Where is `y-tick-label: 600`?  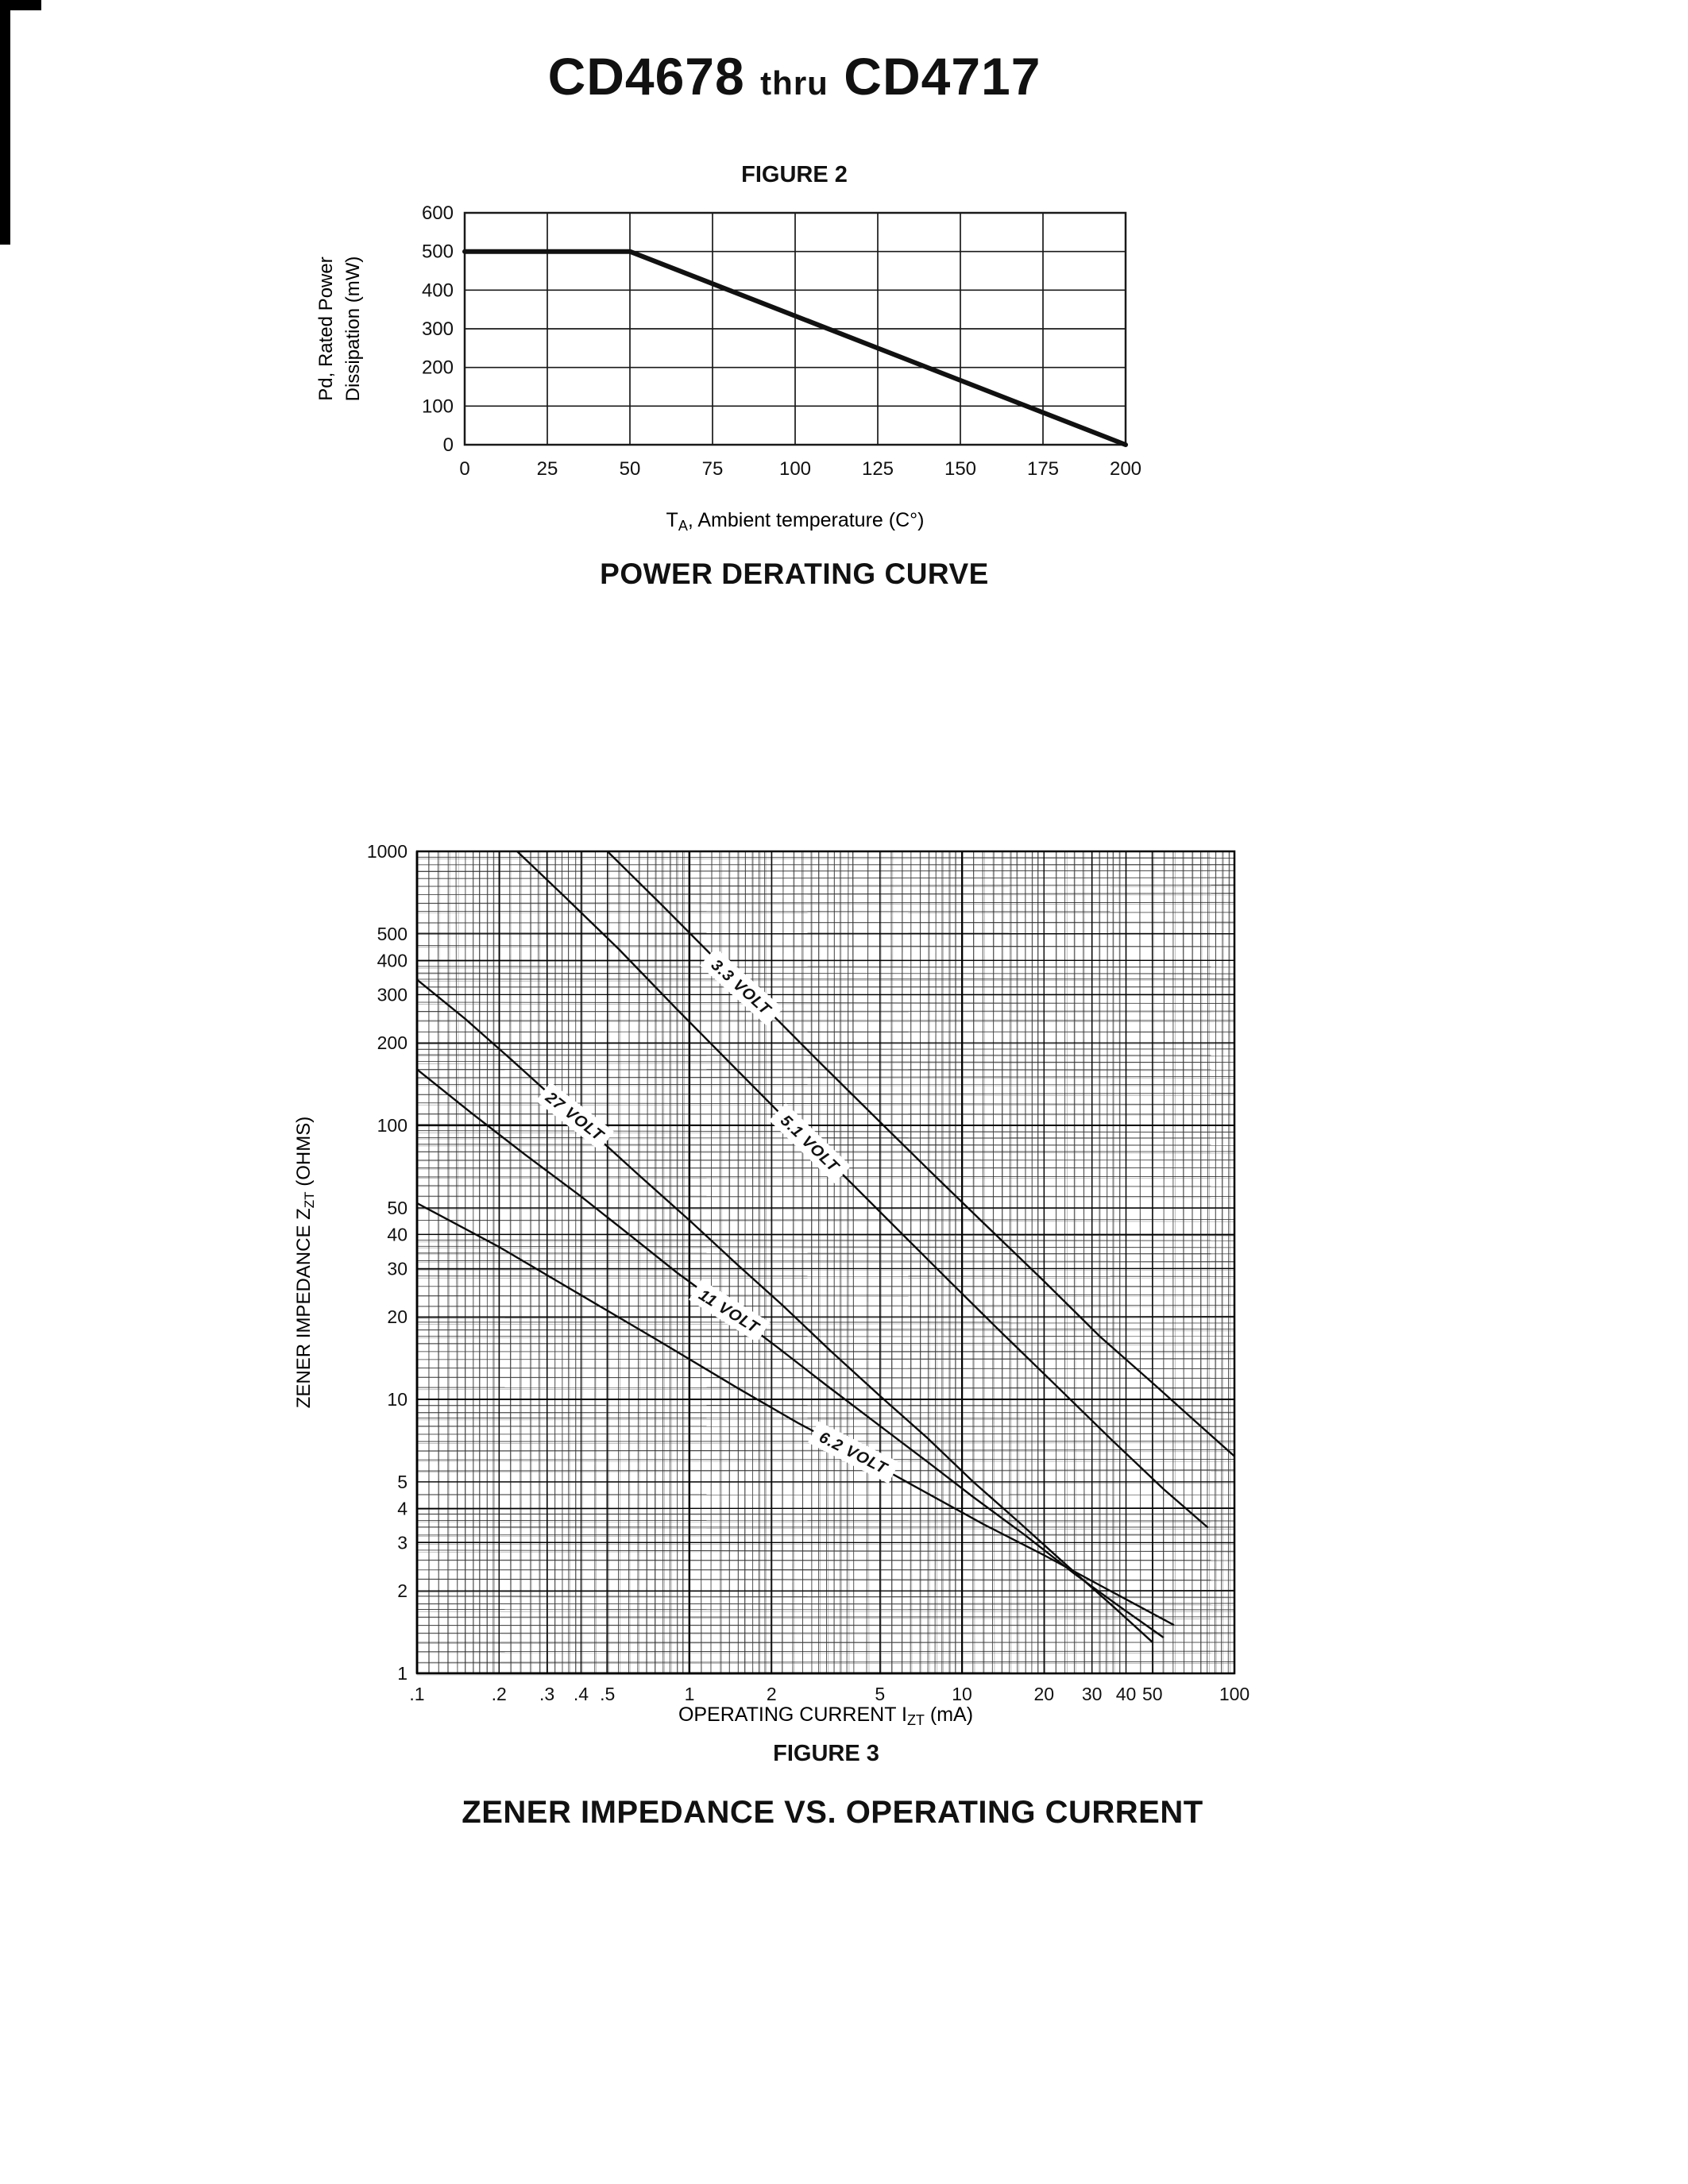 y-tick-label: 600 is located at coordinates (438, 213).